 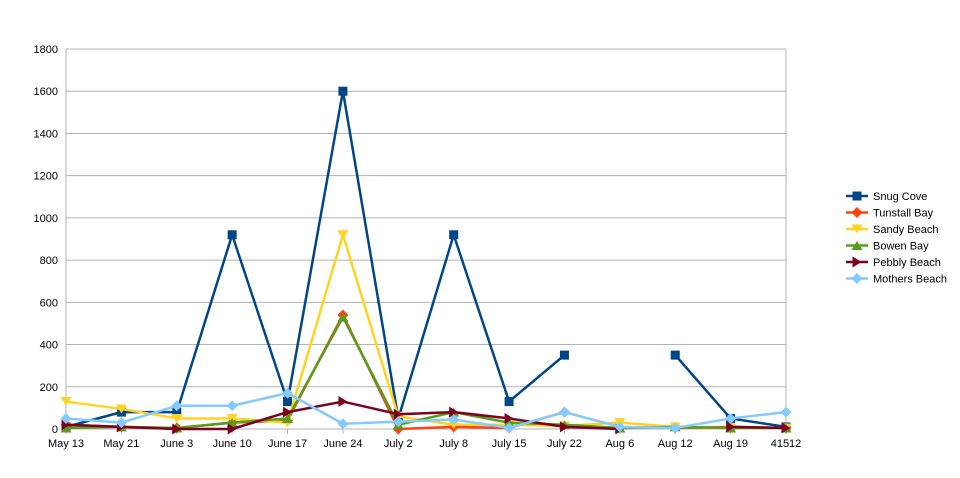 What do you see at coordinates (46, 219) in the screenshot?
I see `y-tick-label: 1000` at bounding box center [46, 219].